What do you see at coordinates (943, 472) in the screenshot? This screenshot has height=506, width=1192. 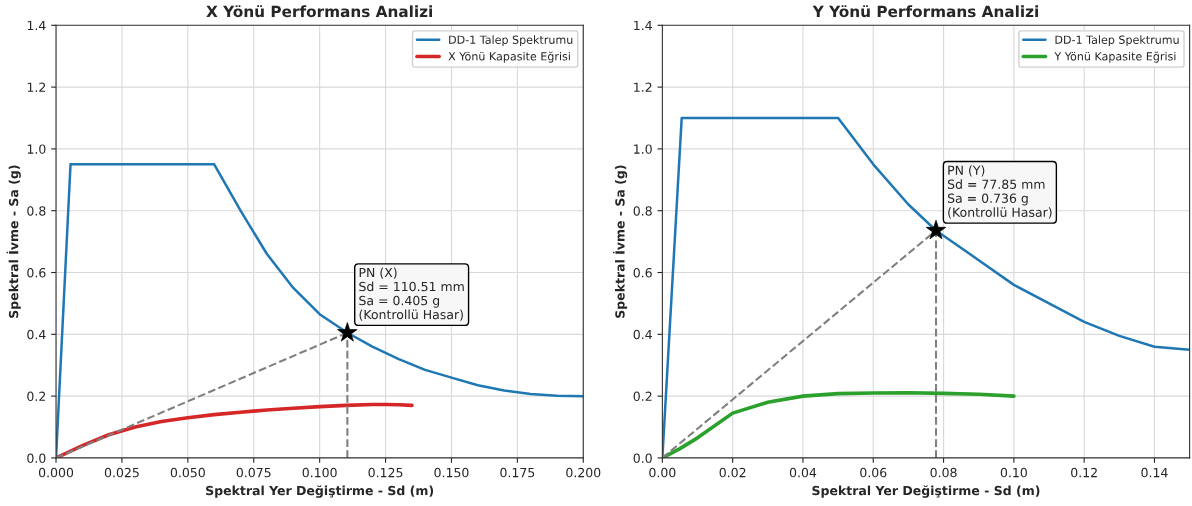 I see `x-tick-label: 0.08` at bounding box center [943, 472].